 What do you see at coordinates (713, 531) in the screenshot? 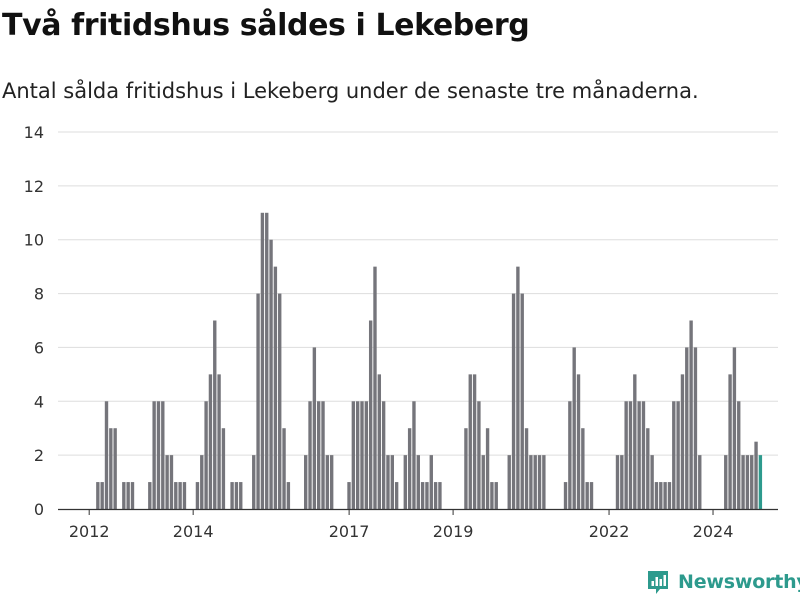
I see `x-tick-label: 2024` at bounding box center [713, 531].